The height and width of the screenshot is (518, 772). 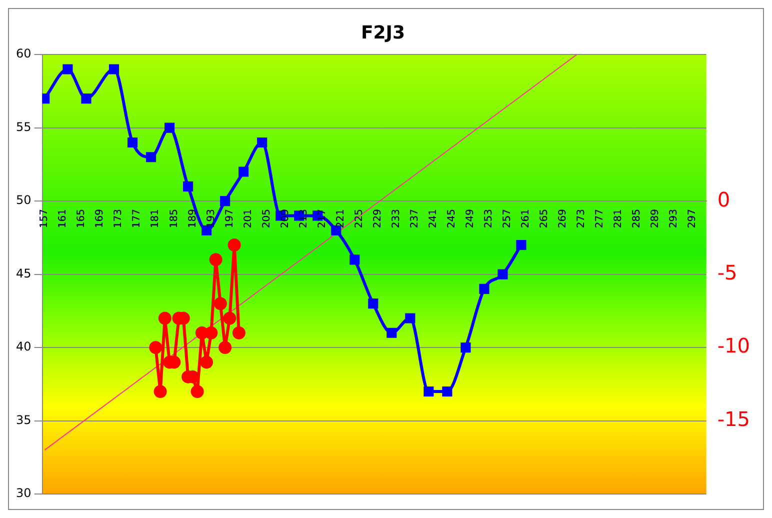 What do you see at coordinates (723, 199) in the screenshot?
I see `y2-tick-label: 0` at bounding box center [723, 199].